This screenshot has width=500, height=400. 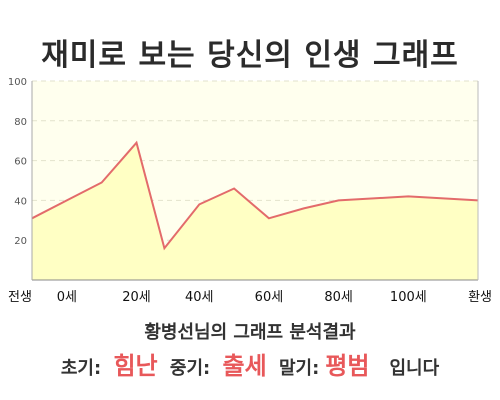 I want to click on x-tick-label: 80세, so click(x=338, y=297).